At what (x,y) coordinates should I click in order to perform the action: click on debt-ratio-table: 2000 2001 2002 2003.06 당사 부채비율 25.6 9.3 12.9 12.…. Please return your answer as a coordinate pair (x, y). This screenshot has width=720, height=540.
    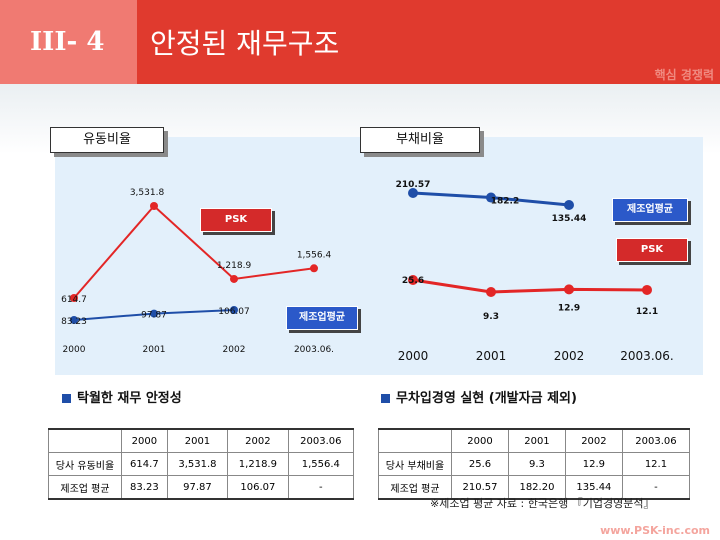
    Looking at the image, I should click on (534, 464).